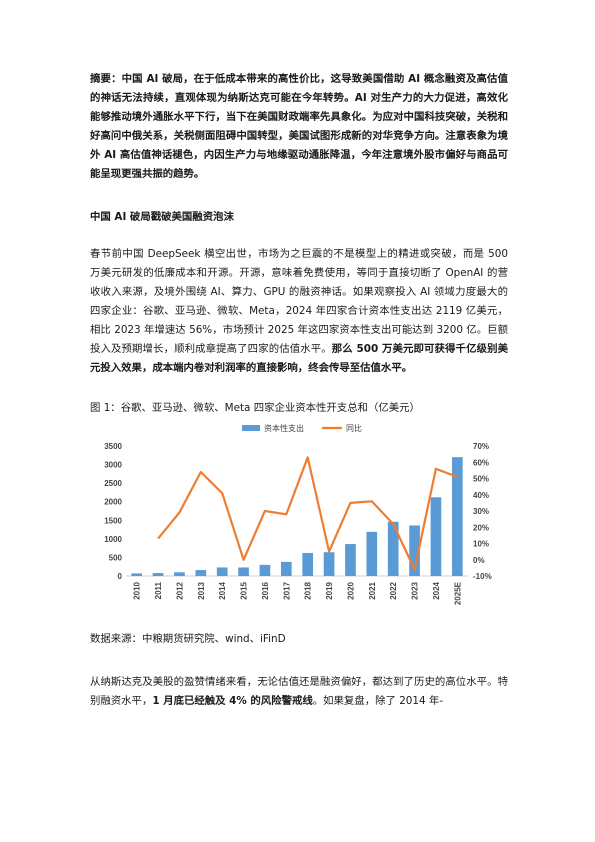  Describe the element at coordinates (329, 564) in the screenshot. I see `bar-2019` at that location.